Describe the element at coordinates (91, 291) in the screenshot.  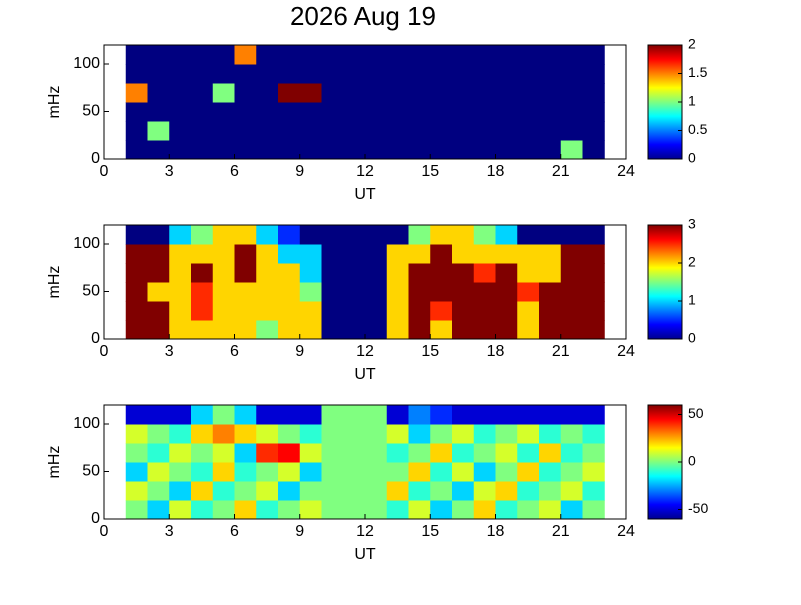
I see `y-tick-label: 50` at that location.